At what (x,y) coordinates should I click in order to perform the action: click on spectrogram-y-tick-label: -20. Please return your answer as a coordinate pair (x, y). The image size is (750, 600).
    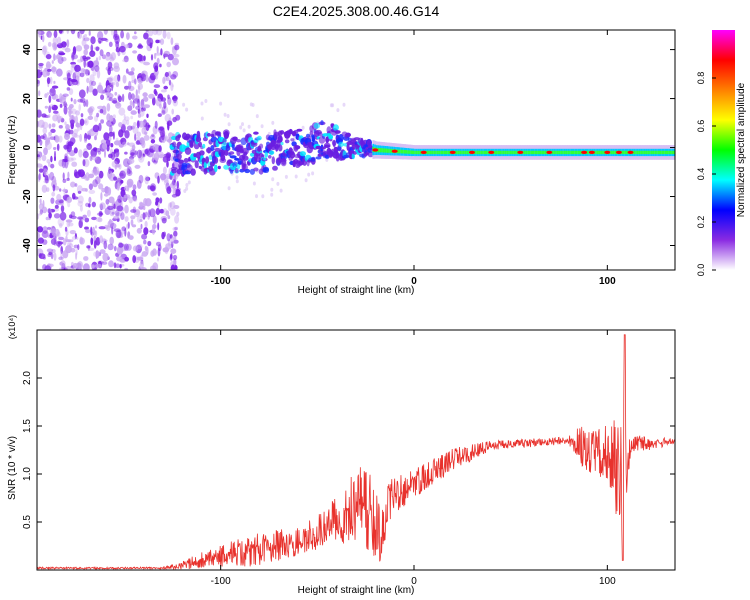
    Looking at the image, I should click on (27, 196).